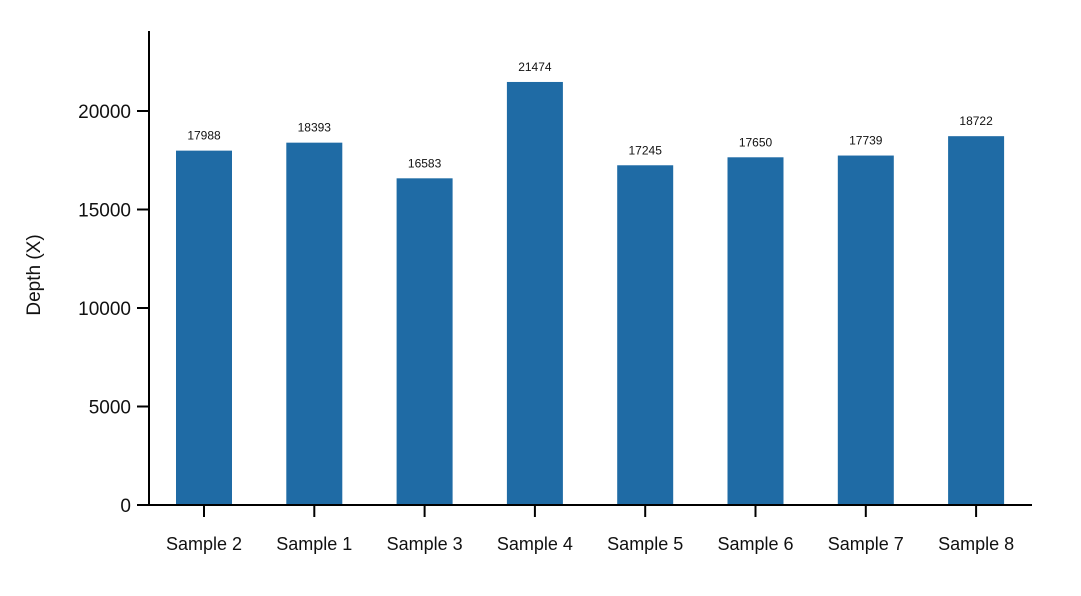 This screenshot has height=596, width=1081. What do you see at coordinates (204, 544) in the screenshot?
I see `x-tick-label: Sample 2` at bounding box center [204, 544].